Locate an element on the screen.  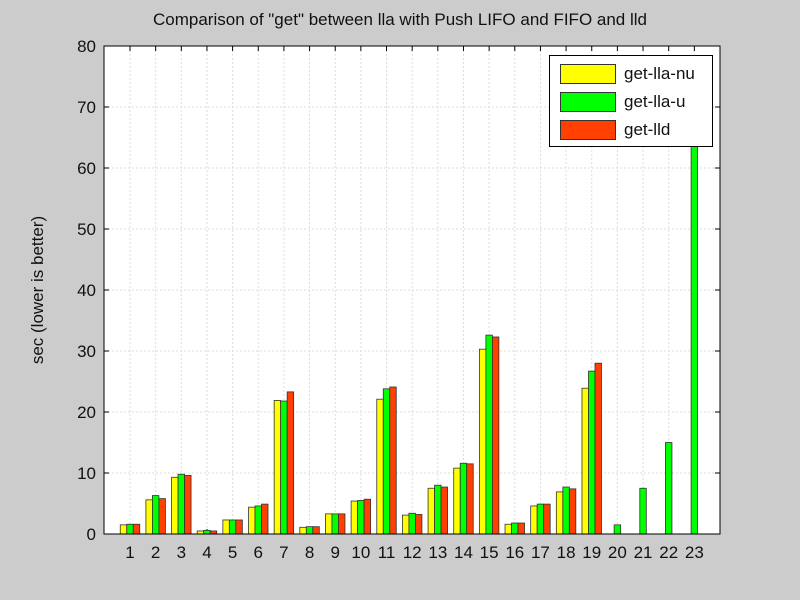
x-tick-label: 8 is located at coordinates (309, 552).